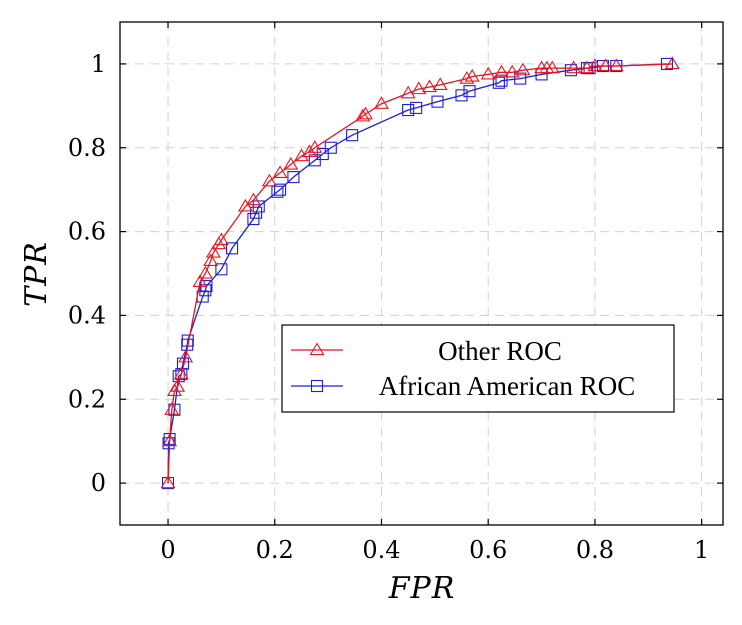 Image resolution: width=742 pixels, height=625 pixels. Describe the element at coordinates (275, 550) in the screenshot. I see `x-tick-label: 0.2` at that location.